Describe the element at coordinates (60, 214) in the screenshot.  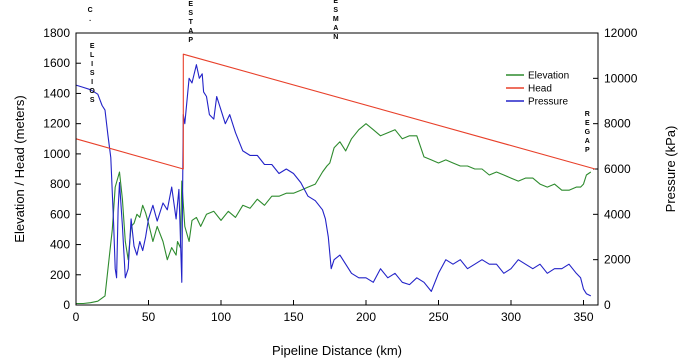
I see `y-left-tick-label: 600` at that location.